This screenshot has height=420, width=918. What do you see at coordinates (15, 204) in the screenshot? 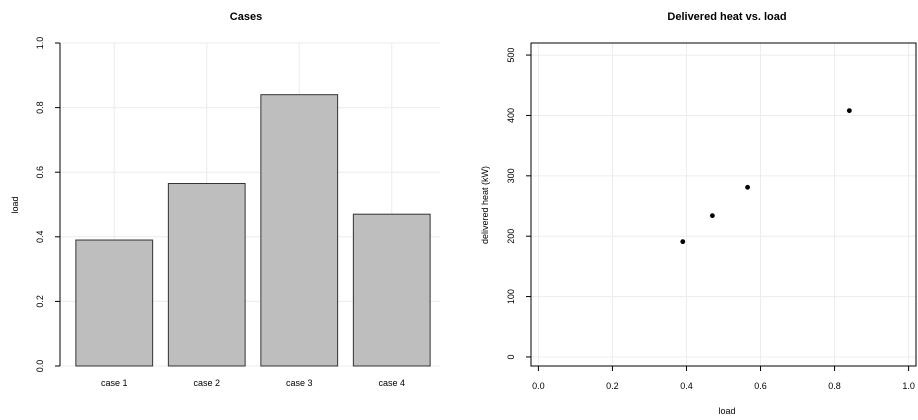
I see `bar-chart-y-label: load` at bounding box center [15, 204].